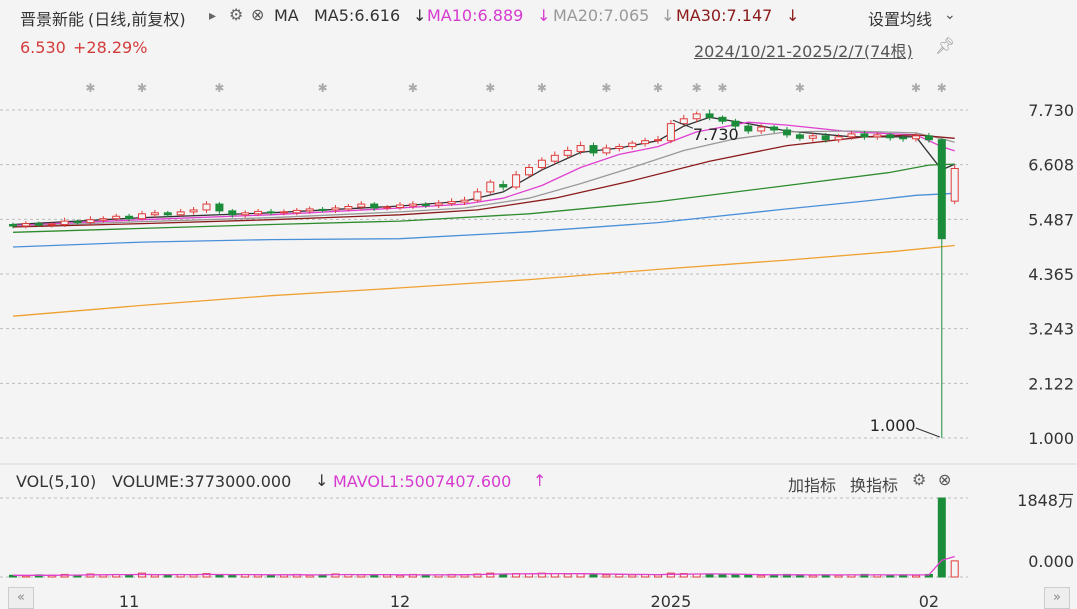 The height and width of the screenshot is (609, 1077). Describe the element at coordinates (544, 15) in the screenshot. I see `ma10-down-arrow-icon: ↓` at that location.